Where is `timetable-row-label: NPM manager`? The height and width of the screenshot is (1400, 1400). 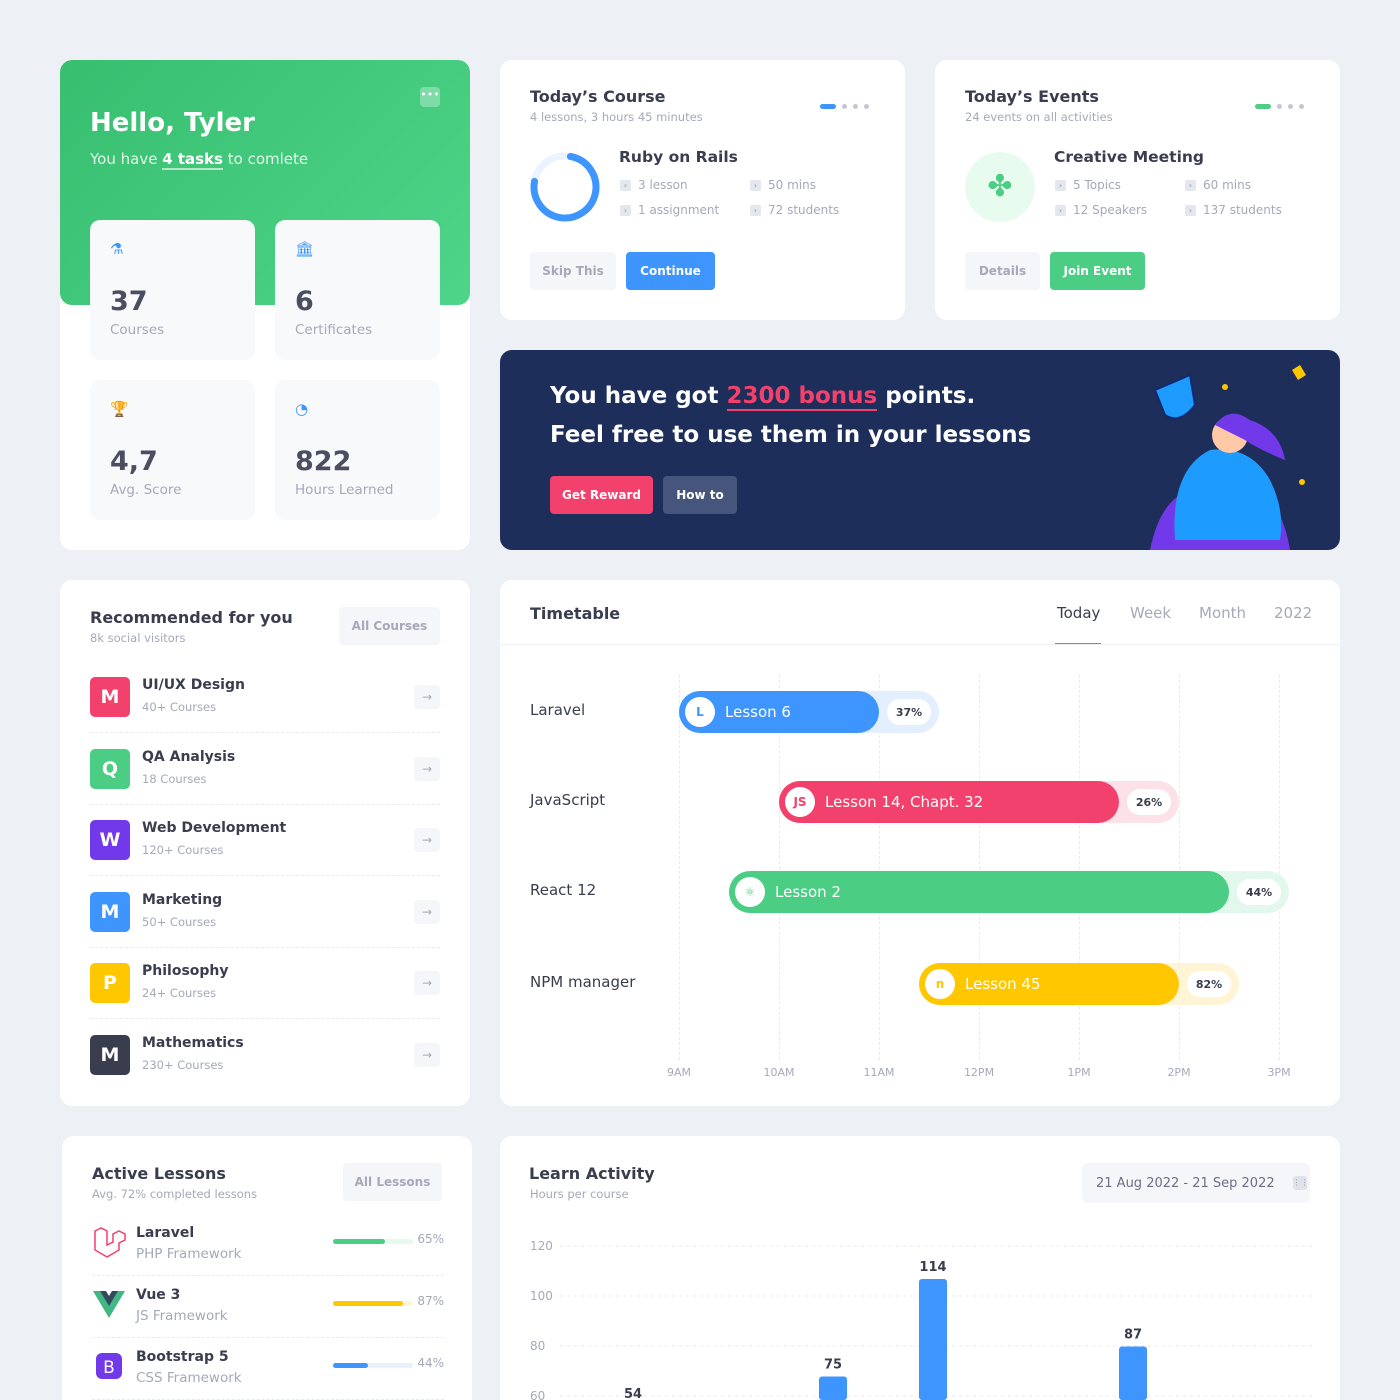 timetable-row-label: NPM manager is located at coordinates (583, 982).